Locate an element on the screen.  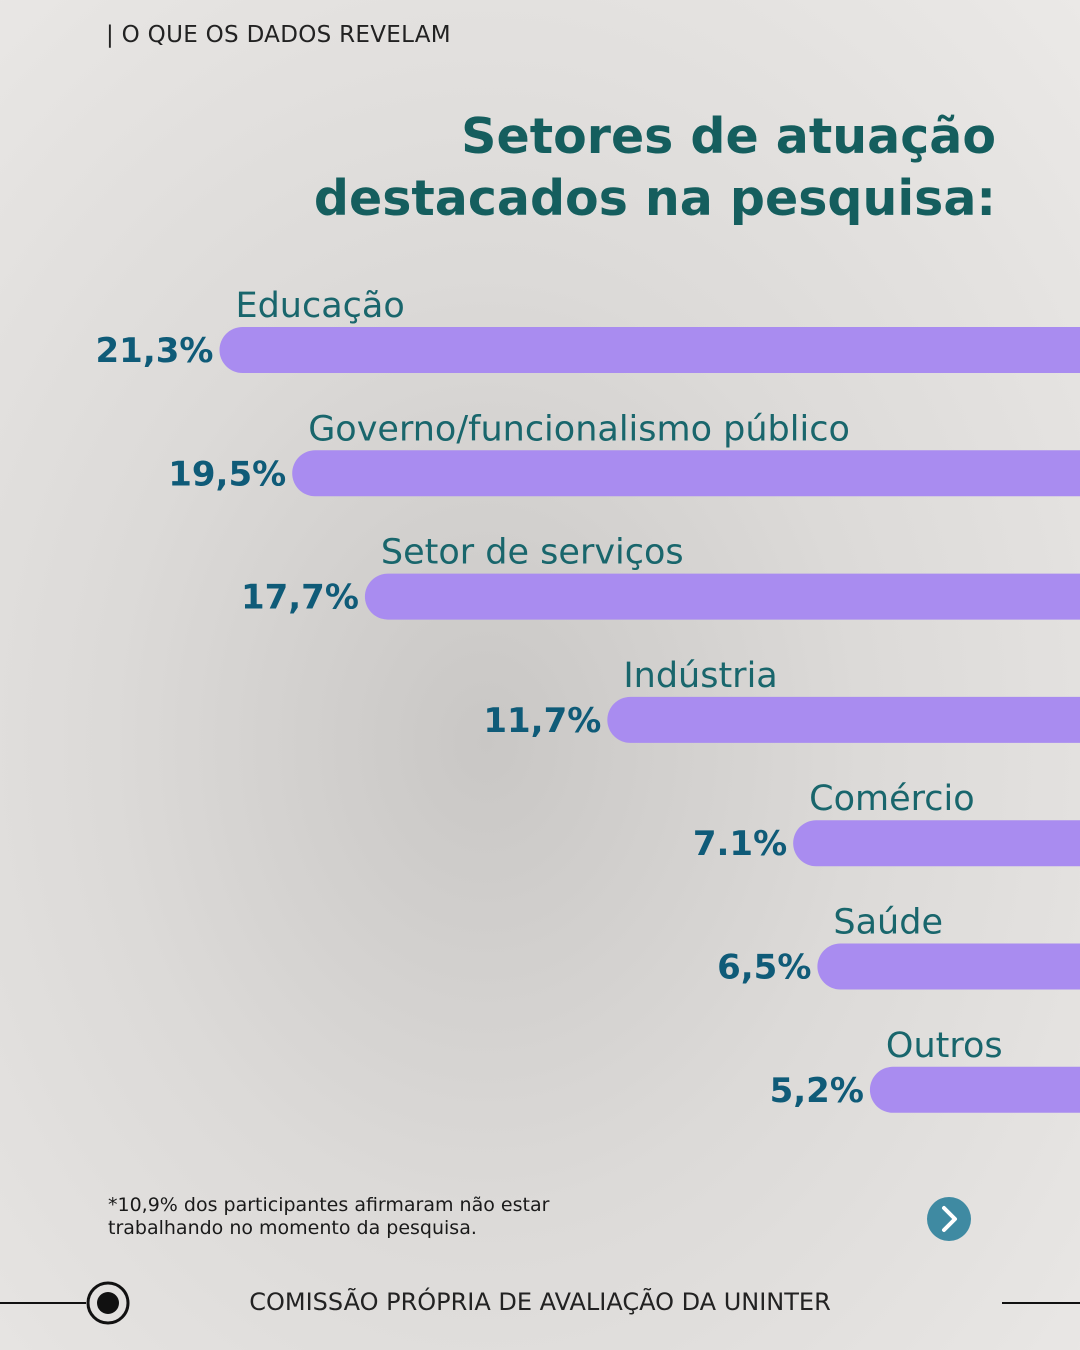
decor-ring is located at coordinates (108, 1303).